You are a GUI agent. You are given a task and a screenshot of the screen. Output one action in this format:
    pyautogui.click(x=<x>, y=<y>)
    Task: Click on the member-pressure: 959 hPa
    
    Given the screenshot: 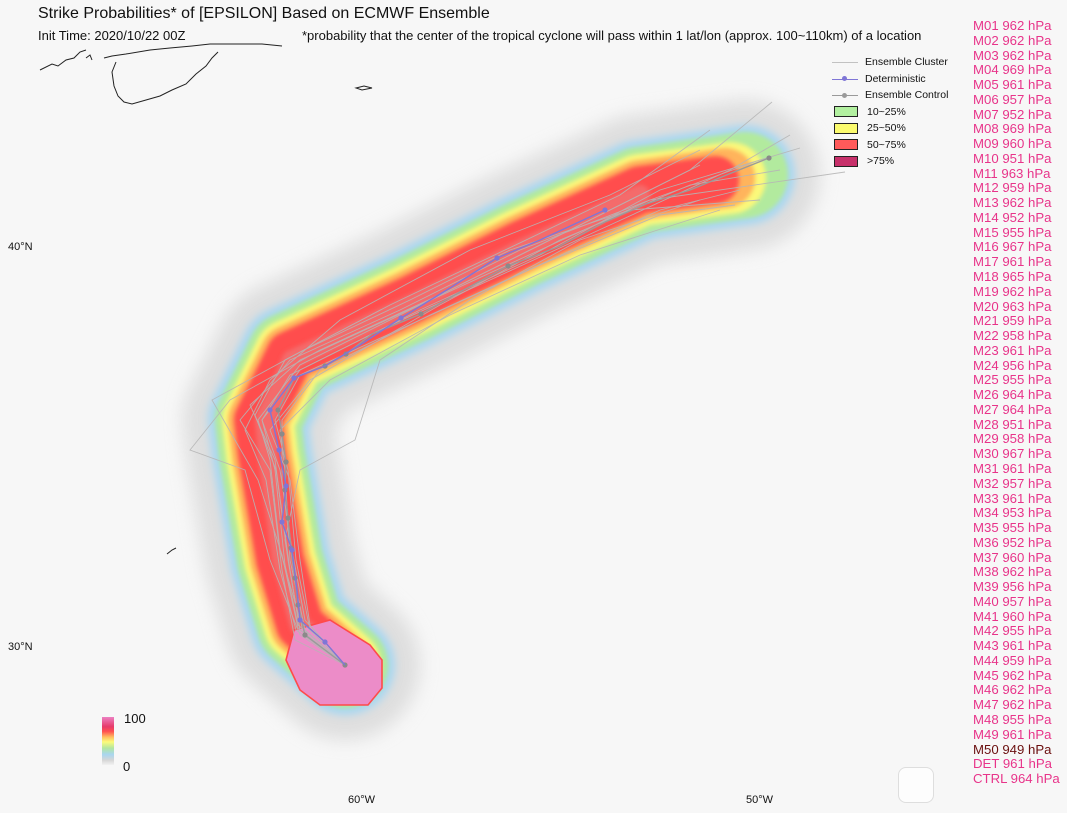 What is the action you would take?
    pyautogui.click(x=1027, y=188)
    